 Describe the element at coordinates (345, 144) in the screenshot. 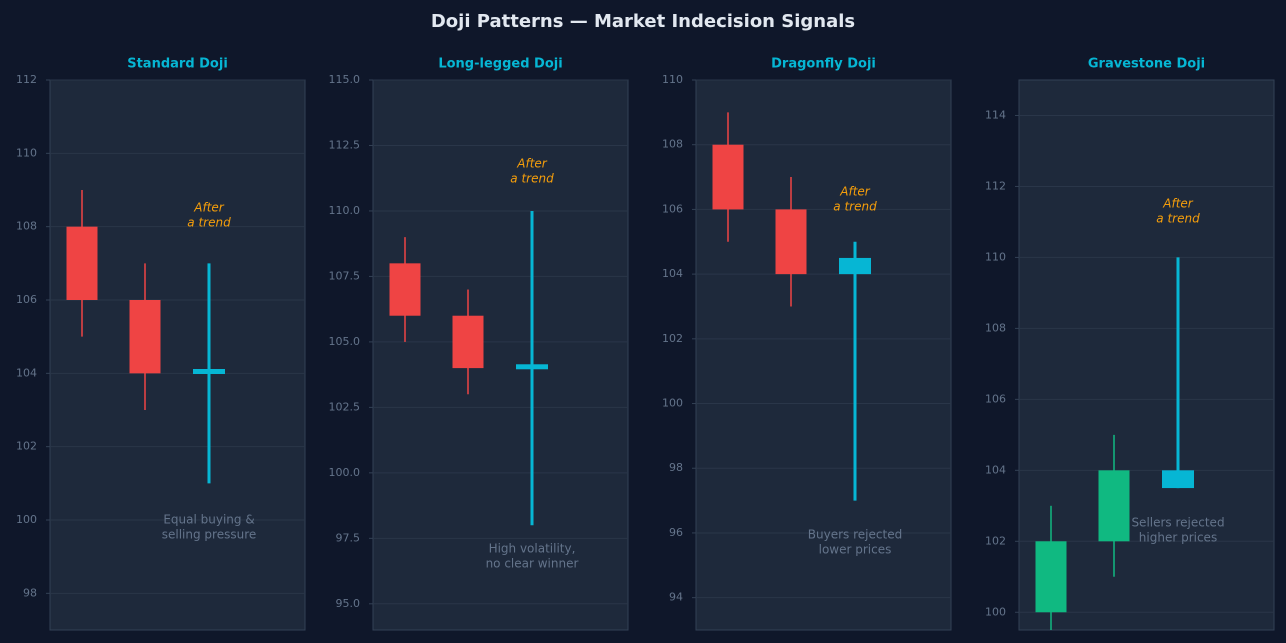

I see `y-tick-label: 112.5` at that location.